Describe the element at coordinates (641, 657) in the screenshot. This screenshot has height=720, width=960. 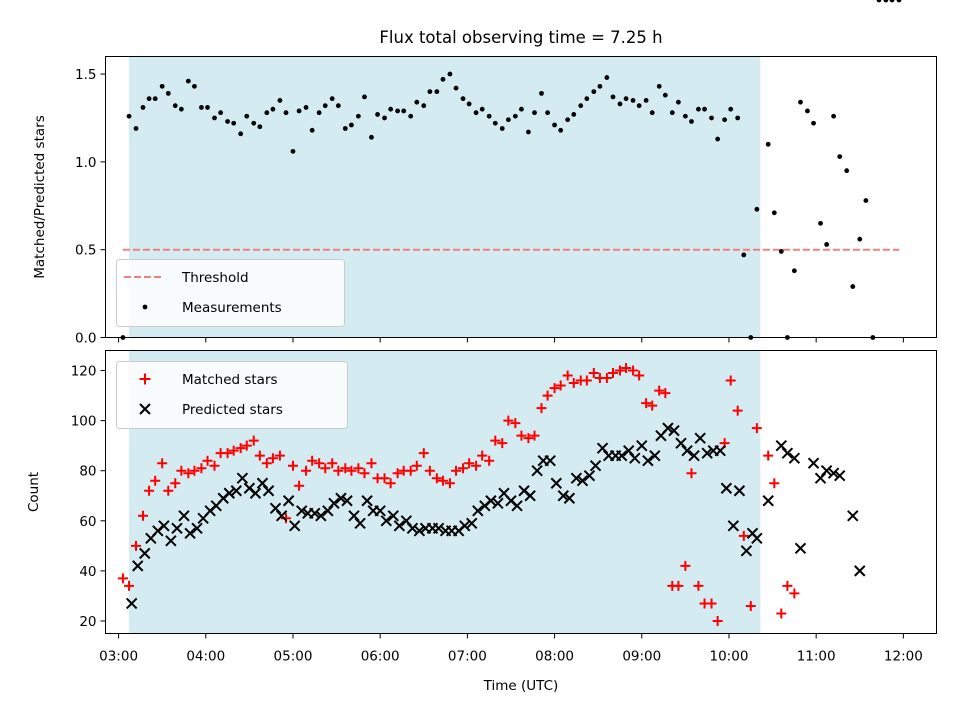
I see `x-tick-label: 09:00` at that location.